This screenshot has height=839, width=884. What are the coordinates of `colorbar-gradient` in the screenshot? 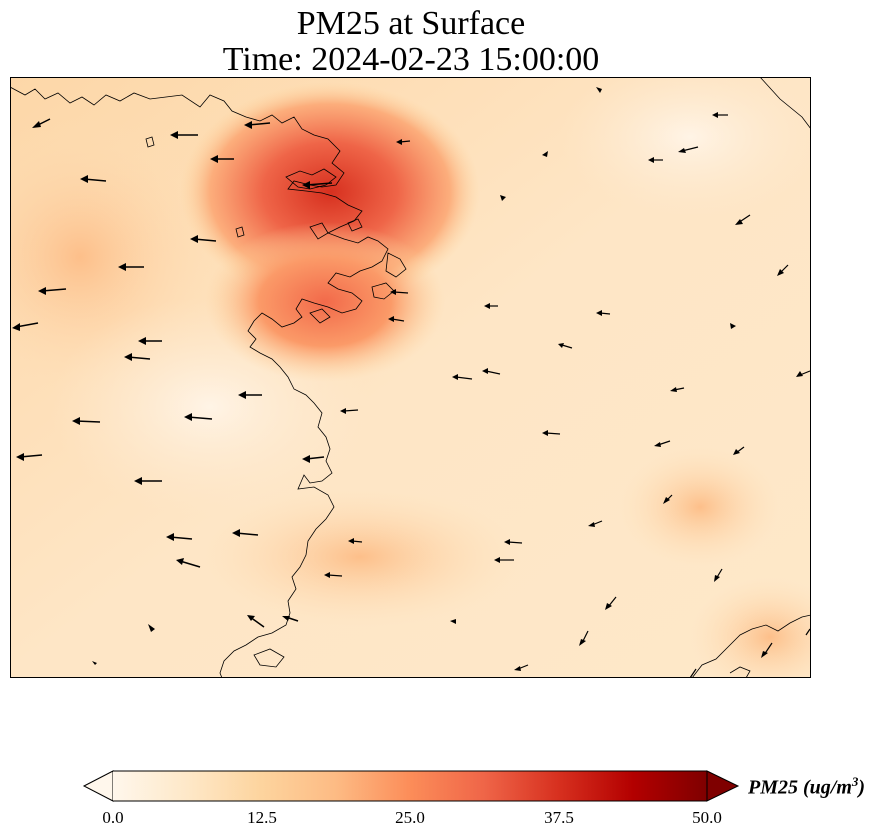 It's located at (410, 786).